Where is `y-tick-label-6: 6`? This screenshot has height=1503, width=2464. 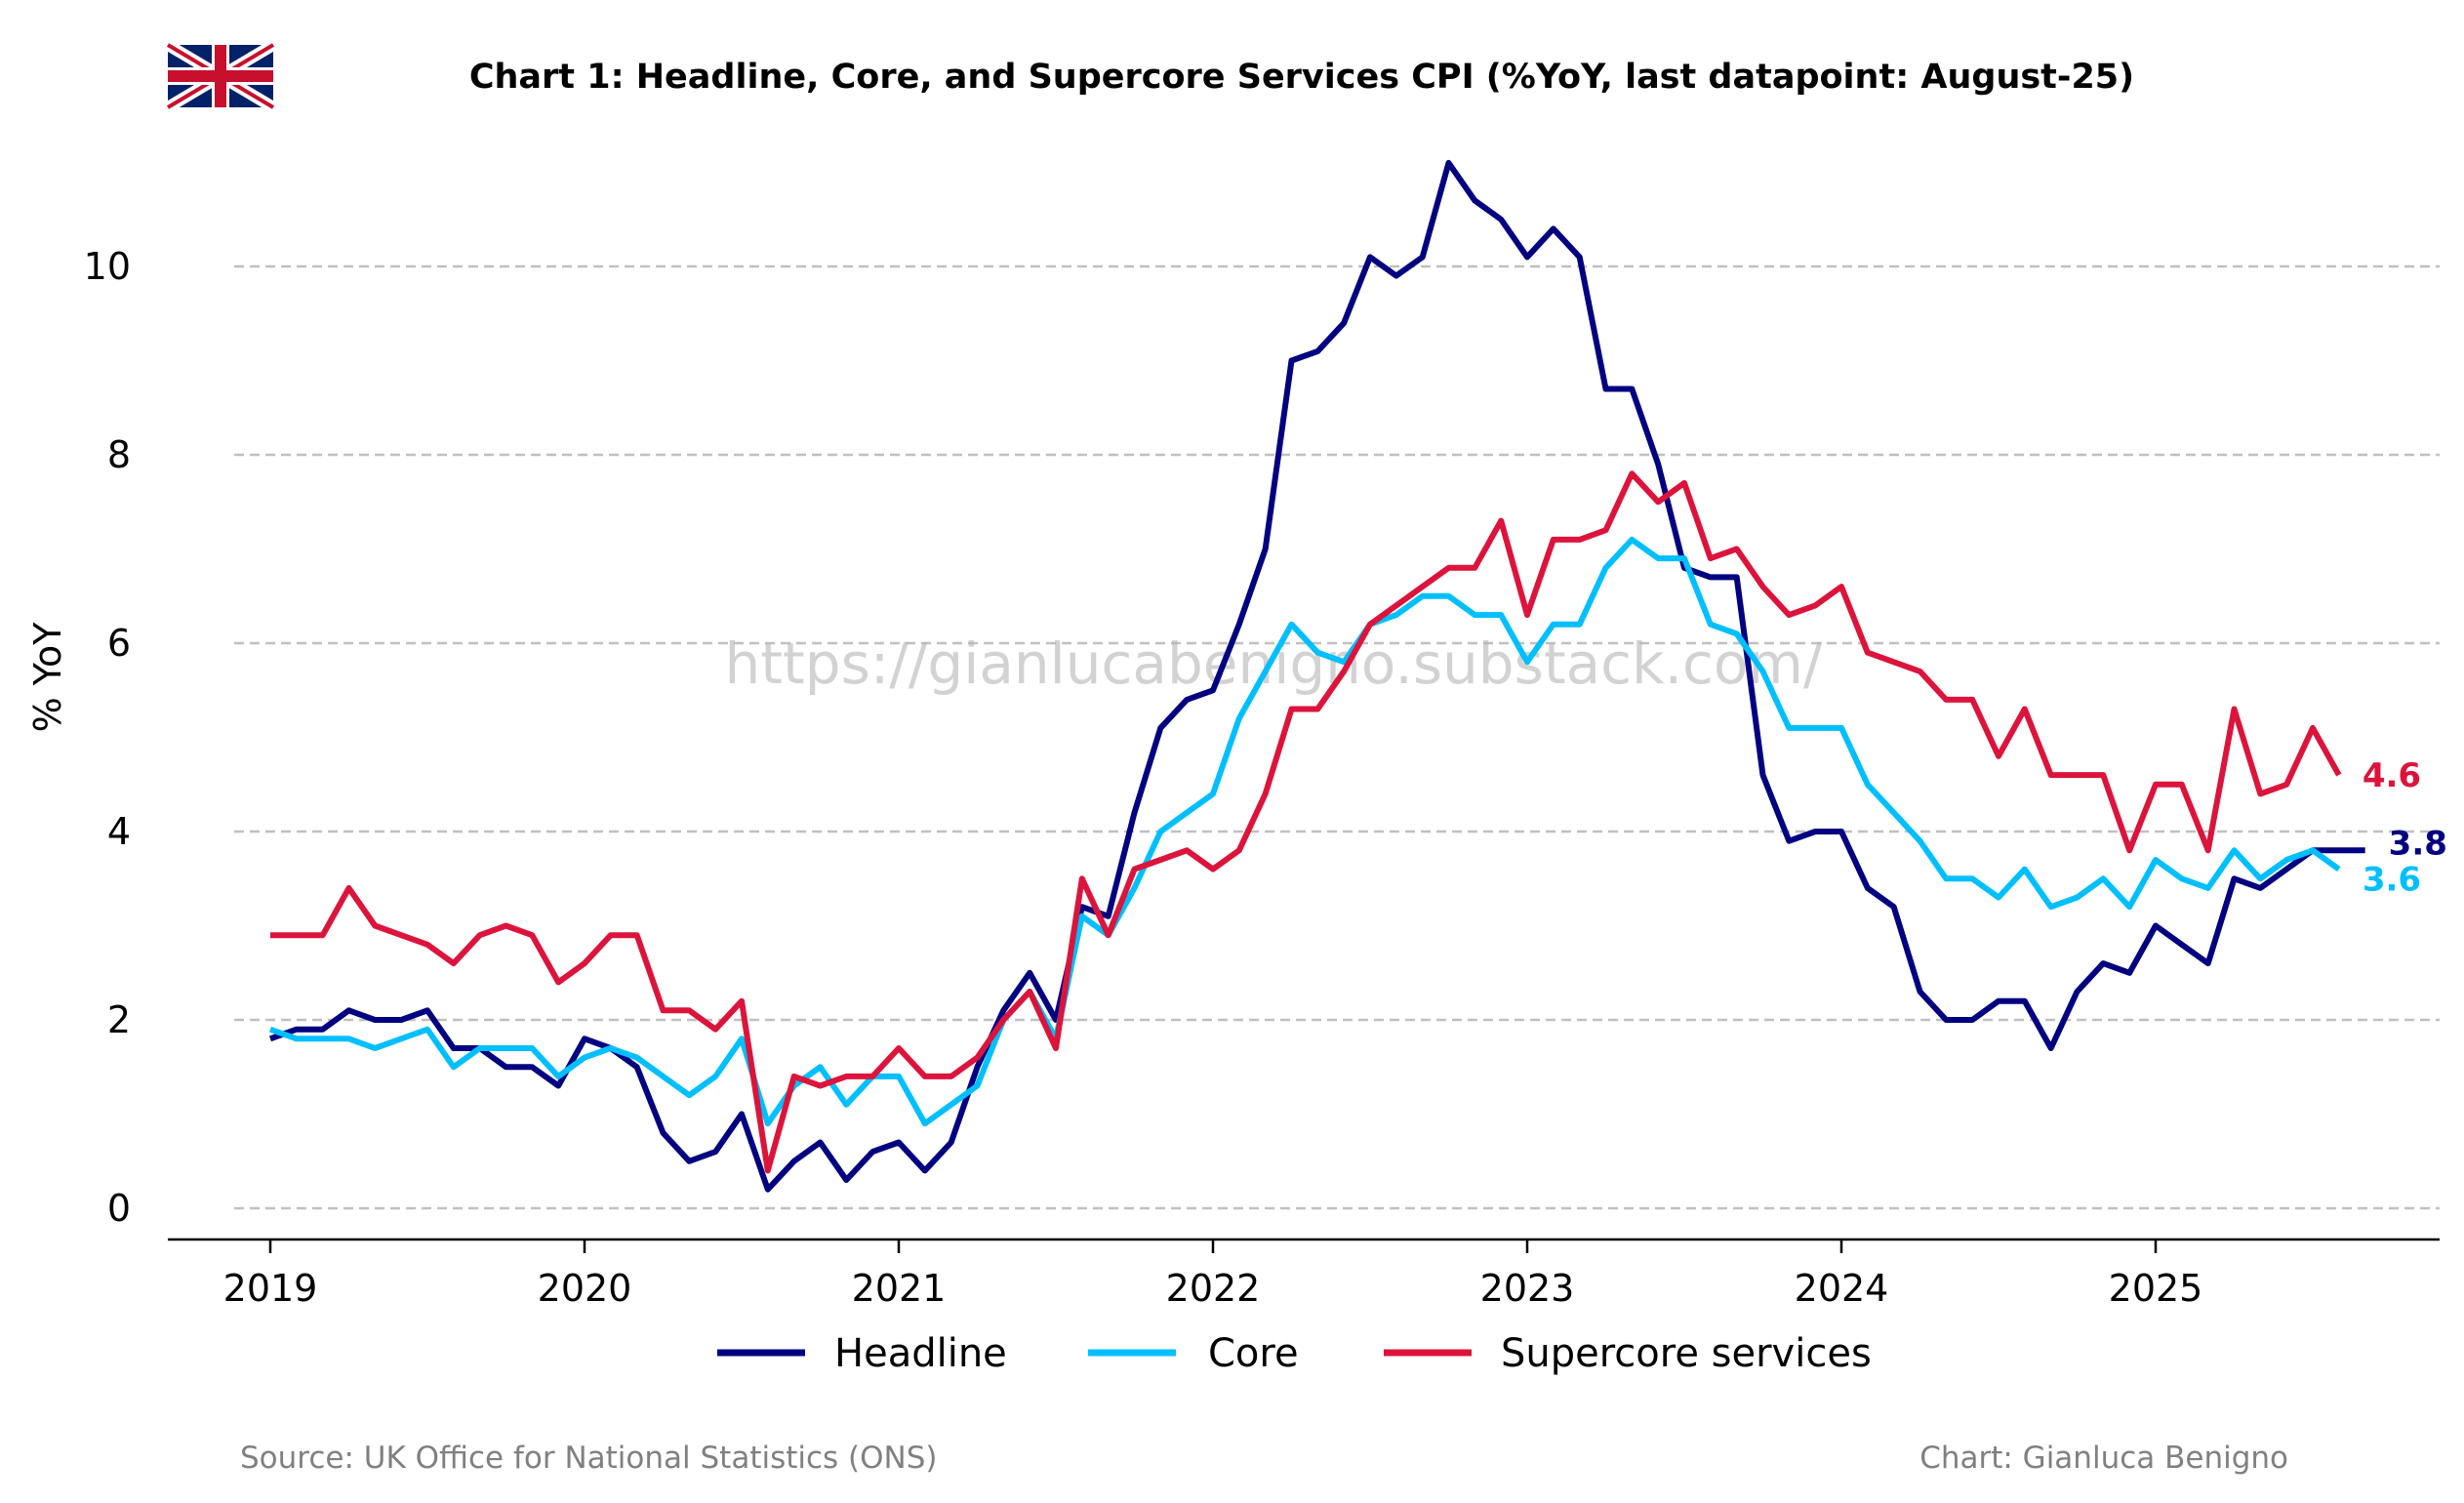
y-tick-label-6: 6 is located at coordinates (119, 643).